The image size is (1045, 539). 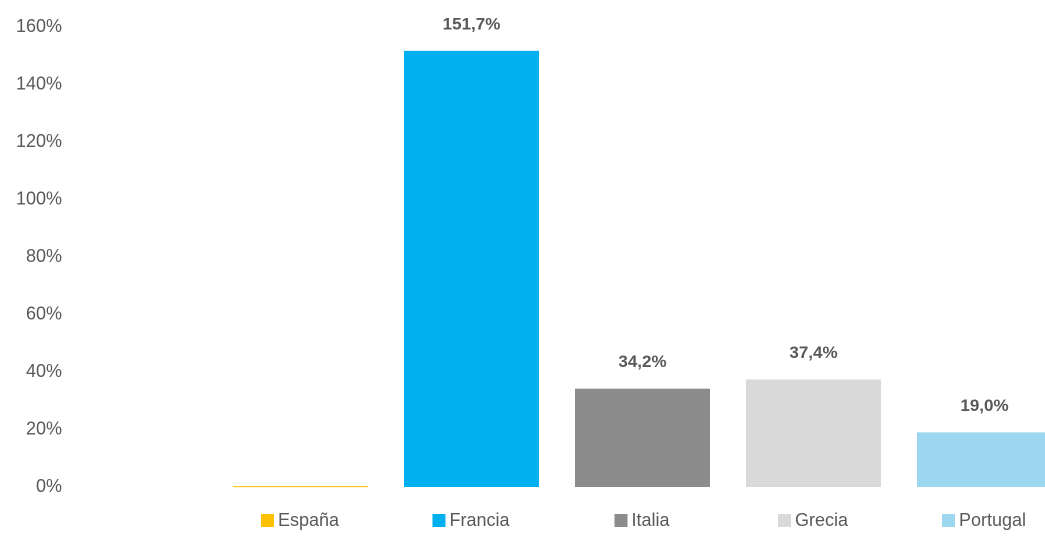 What do you see at coordinates (39, 141) in the screenshot?
I see `y-tick-label: 120%` at bounding box center [39, 141].